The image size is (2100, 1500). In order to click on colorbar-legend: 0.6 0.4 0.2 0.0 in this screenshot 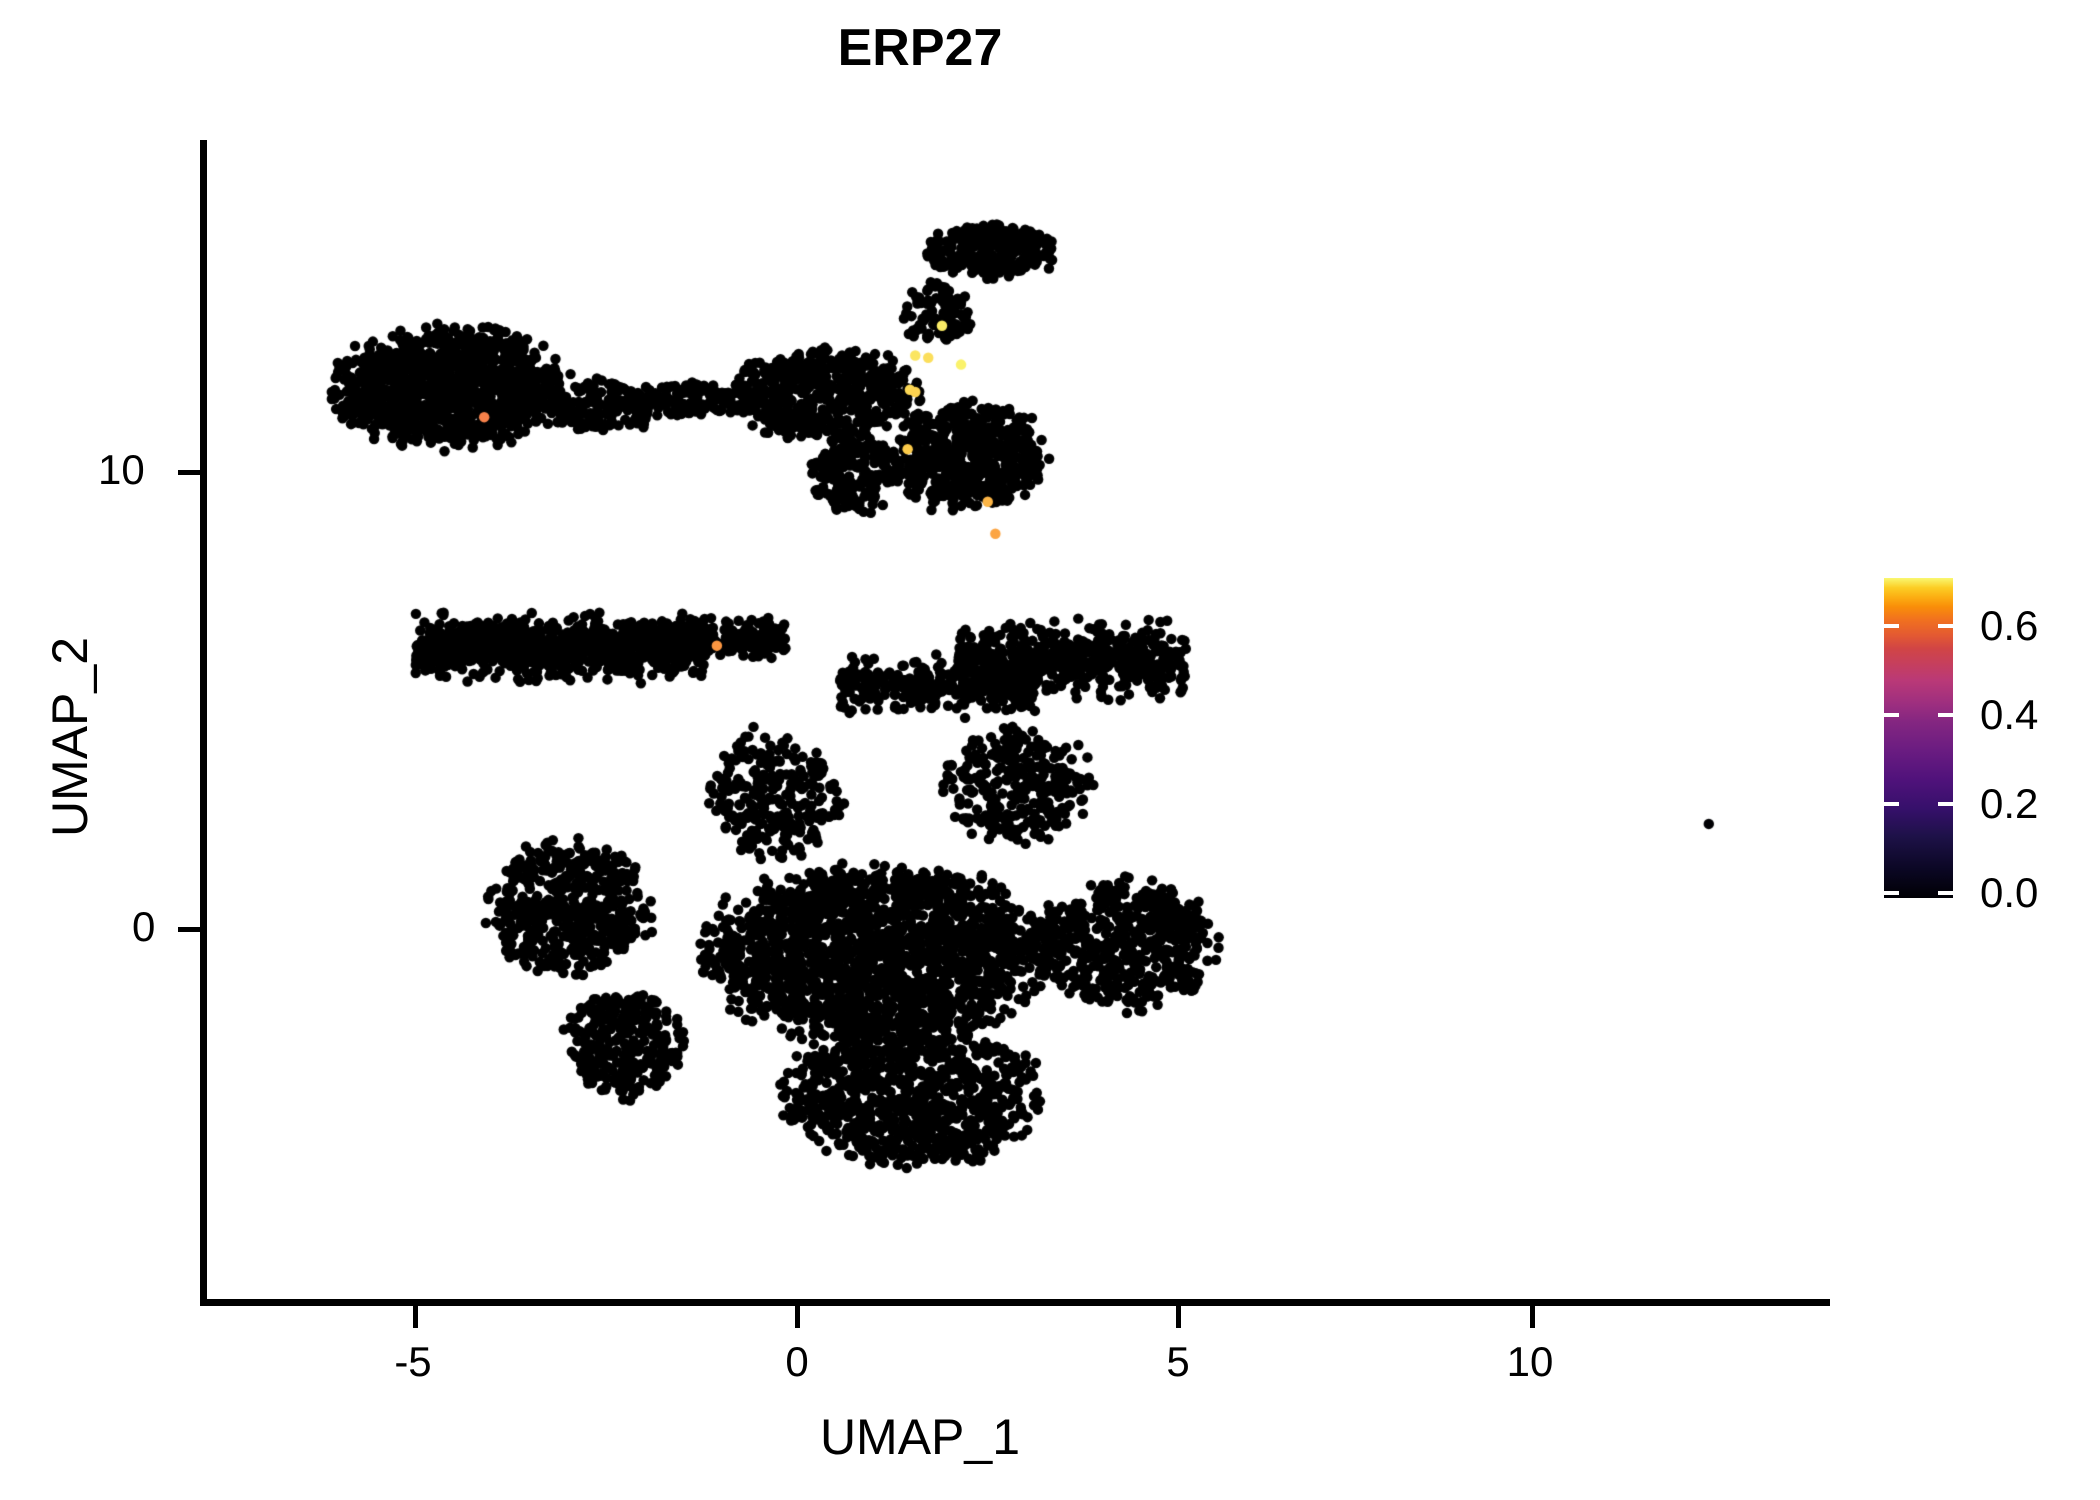, I will do `click(1984, 747)`.